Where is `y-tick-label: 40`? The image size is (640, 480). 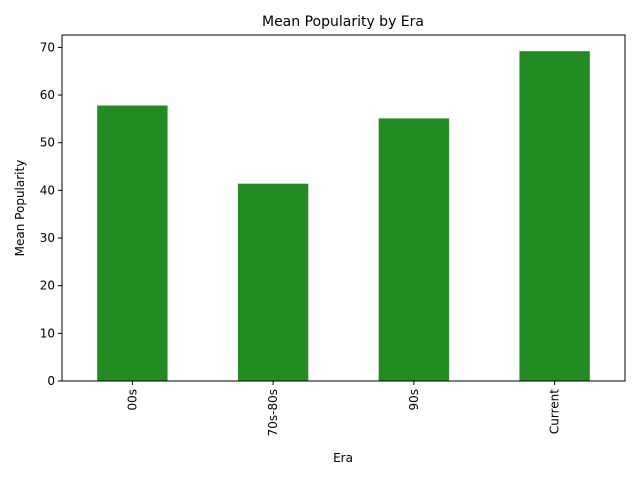
y-tick-label: 40 is located at coordinates (47, 190).